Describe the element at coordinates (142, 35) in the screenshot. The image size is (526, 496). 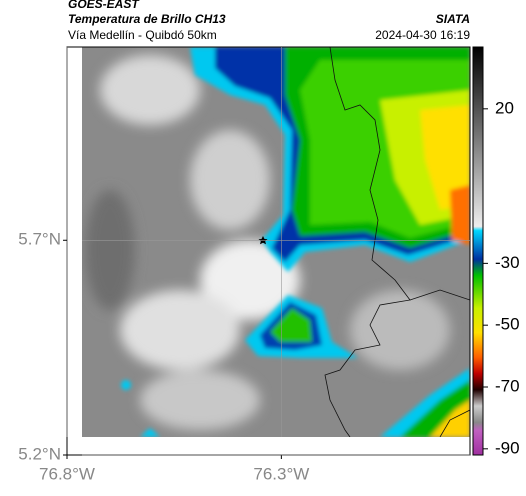
I see `subtitle: Vía Medellín - Quibdó 50km` at that location.